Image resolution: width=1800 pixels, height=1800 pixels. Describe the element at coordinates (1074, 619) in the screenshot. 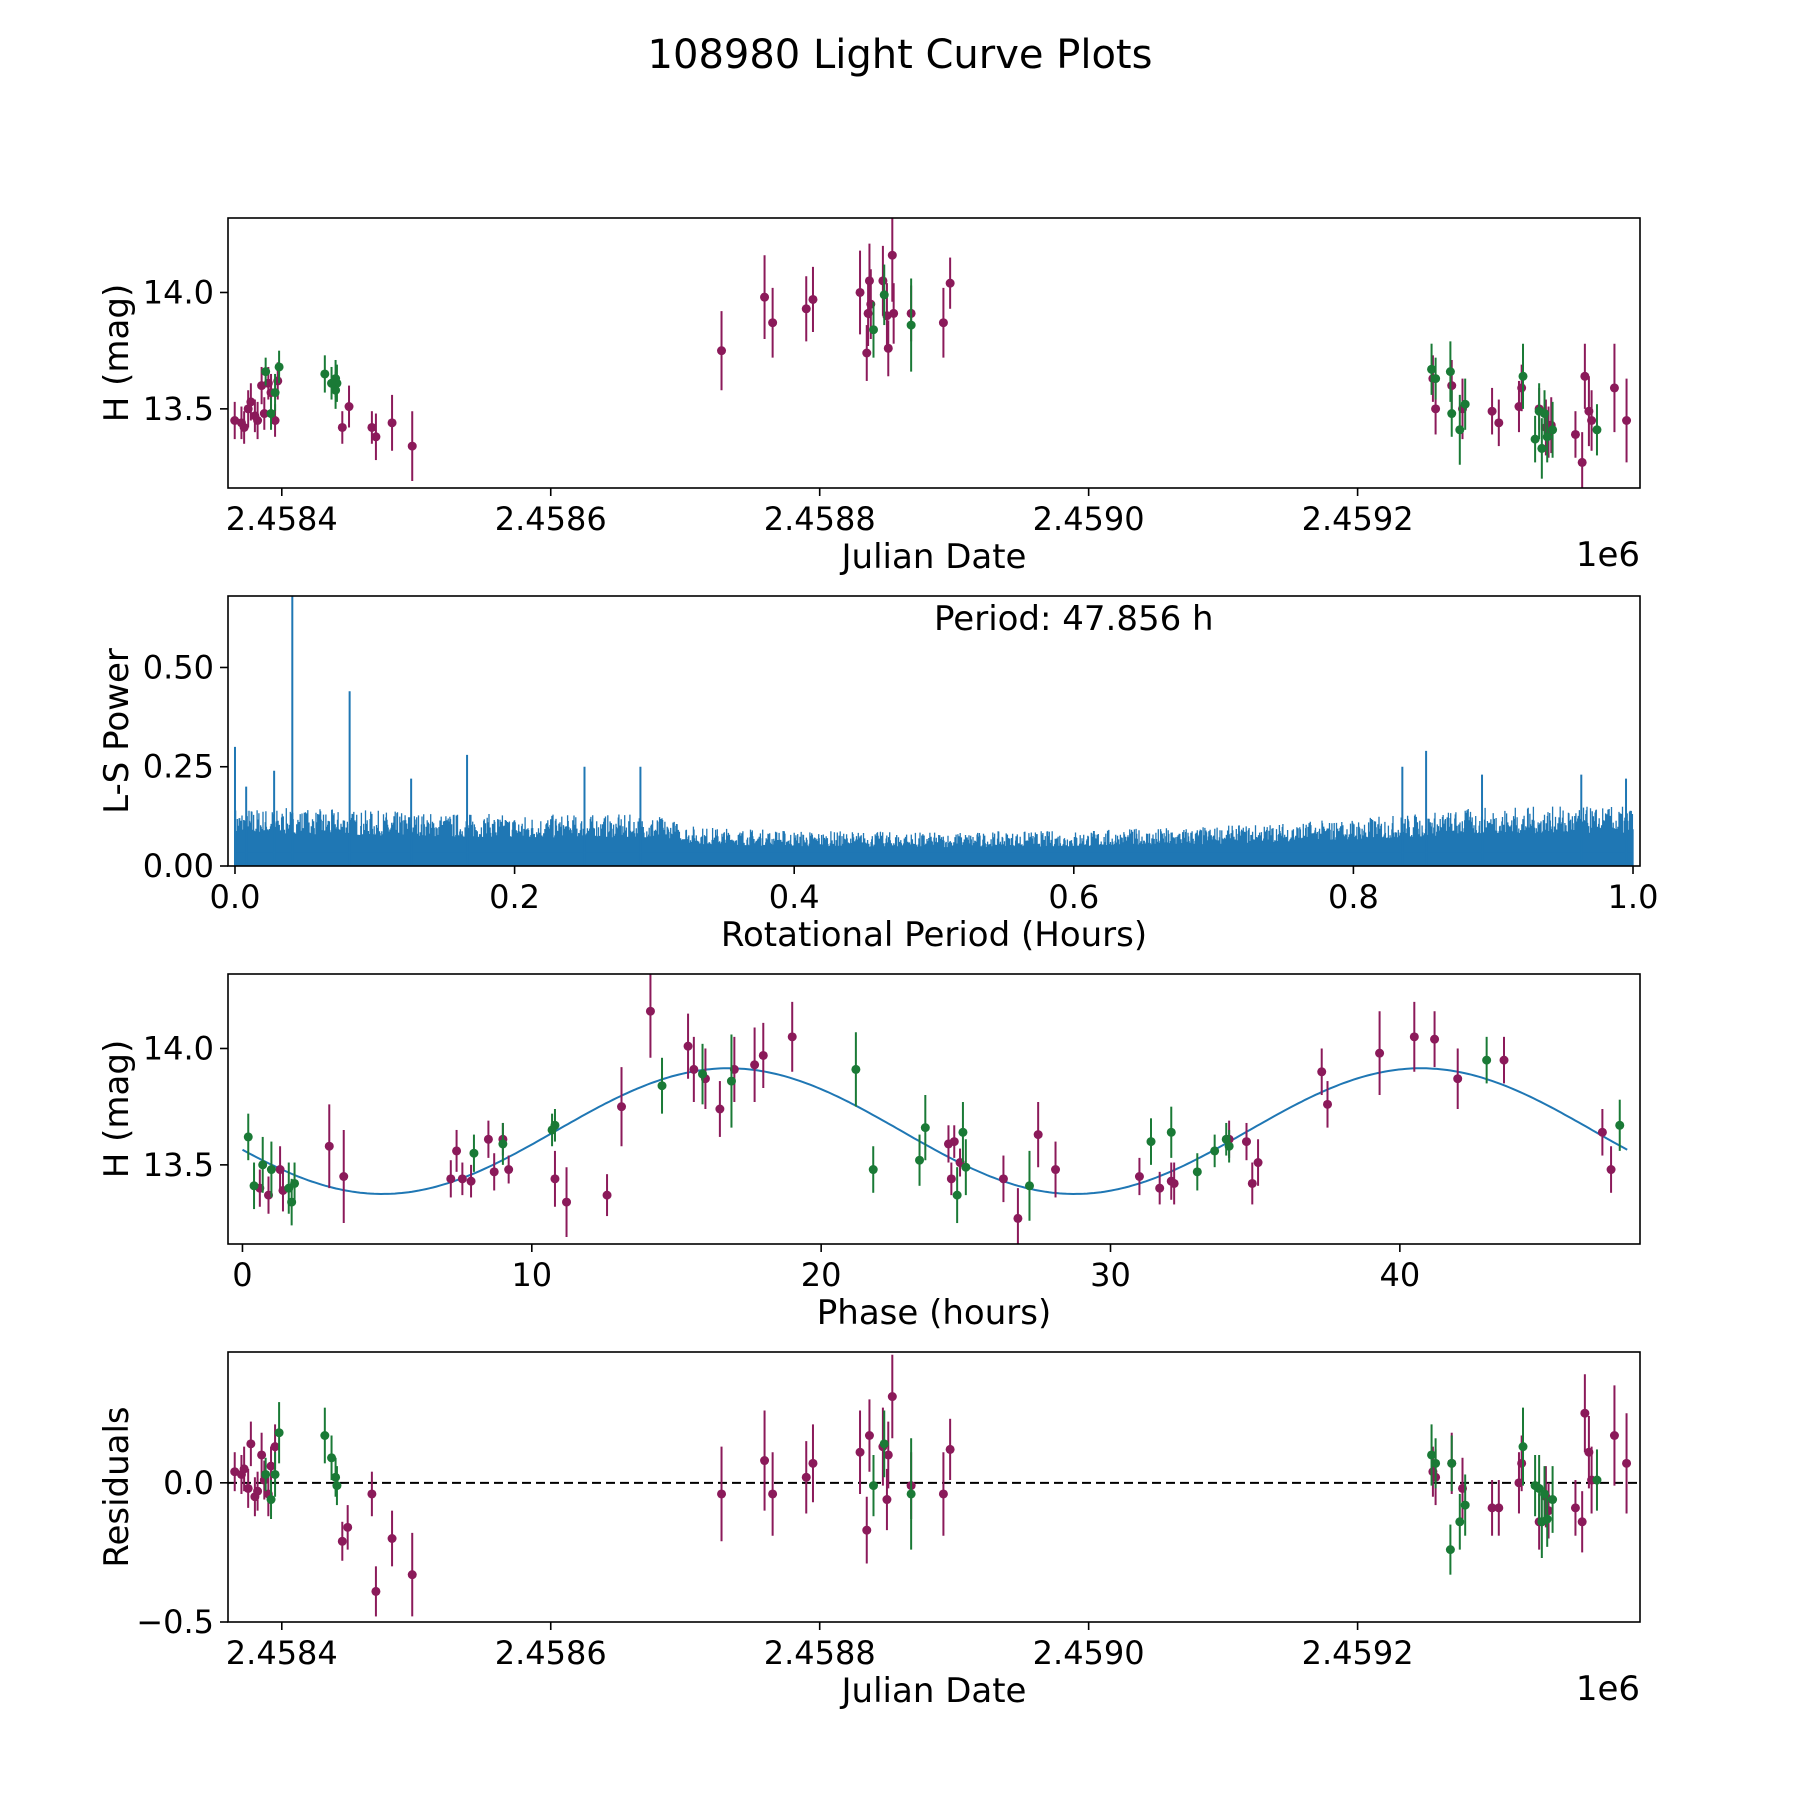

I see `period-annotation: Period: 47.856 h` at that location.